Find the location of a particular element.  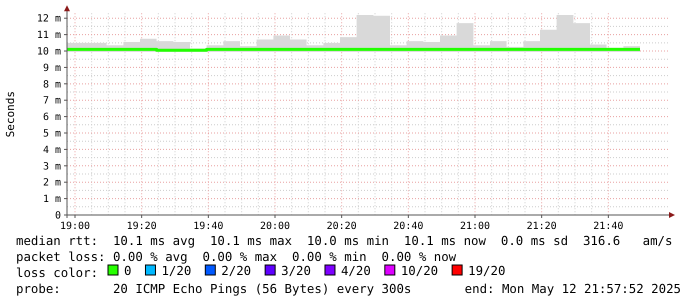

text: end: Mon May 12 21:57:52 2025 is located at coordinates (572, 288).